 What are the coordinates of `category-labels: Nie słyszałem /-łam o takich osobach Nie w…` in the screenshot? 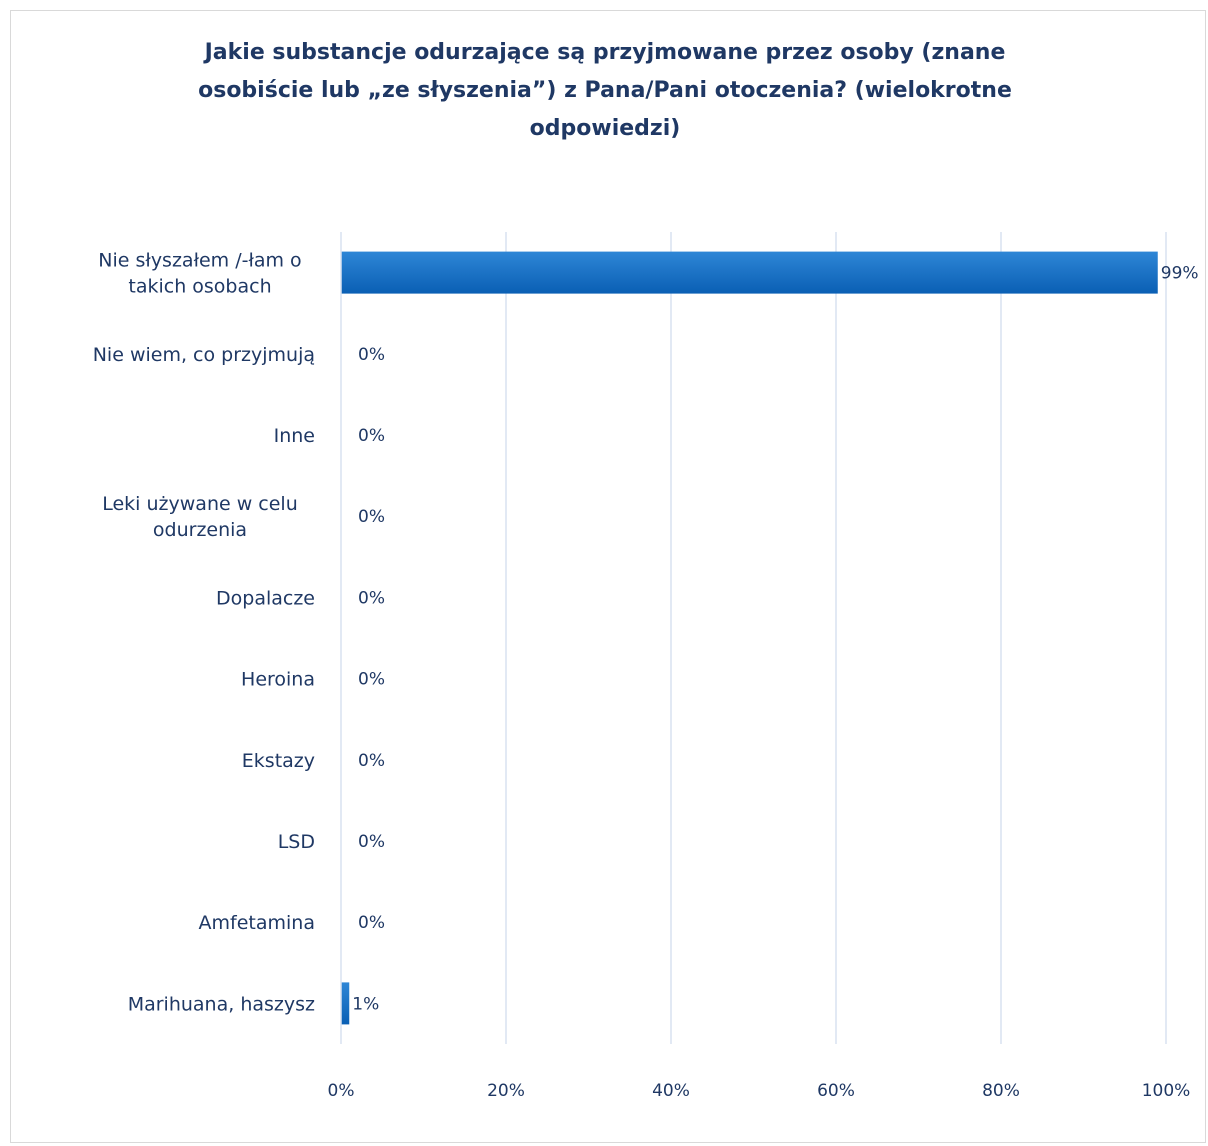 It's located at (204, 633).